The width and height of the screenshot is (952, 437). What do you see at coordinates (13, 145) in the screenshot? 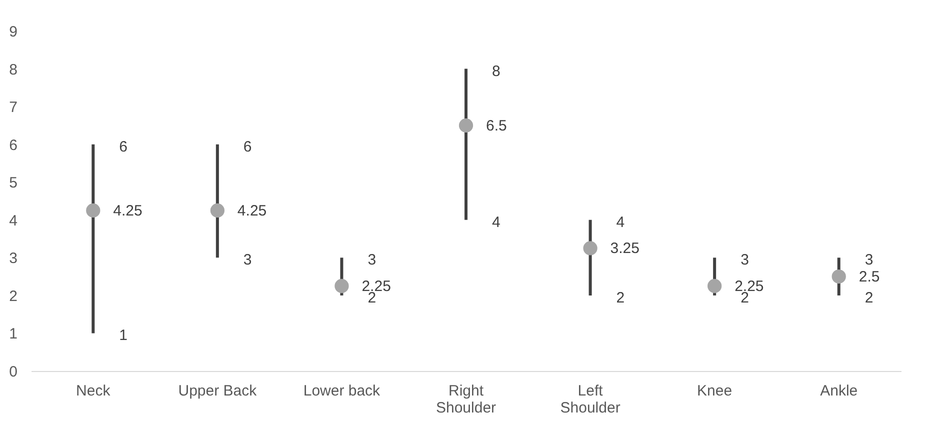
I see `y-tick-label: 6` at bounding box center [13, 145].